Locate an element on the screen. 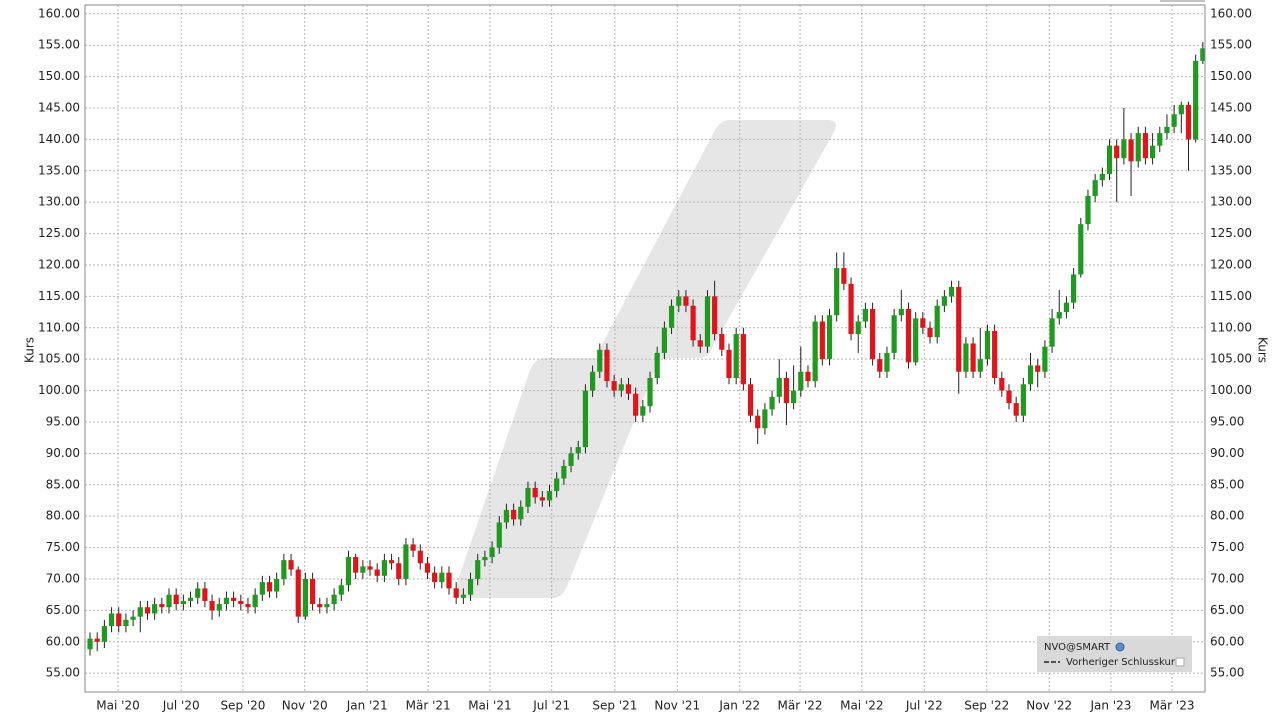 This screenshot has height=720, width=1280. x-tick-label: Sep '22 is located at coordinates (986, 706).